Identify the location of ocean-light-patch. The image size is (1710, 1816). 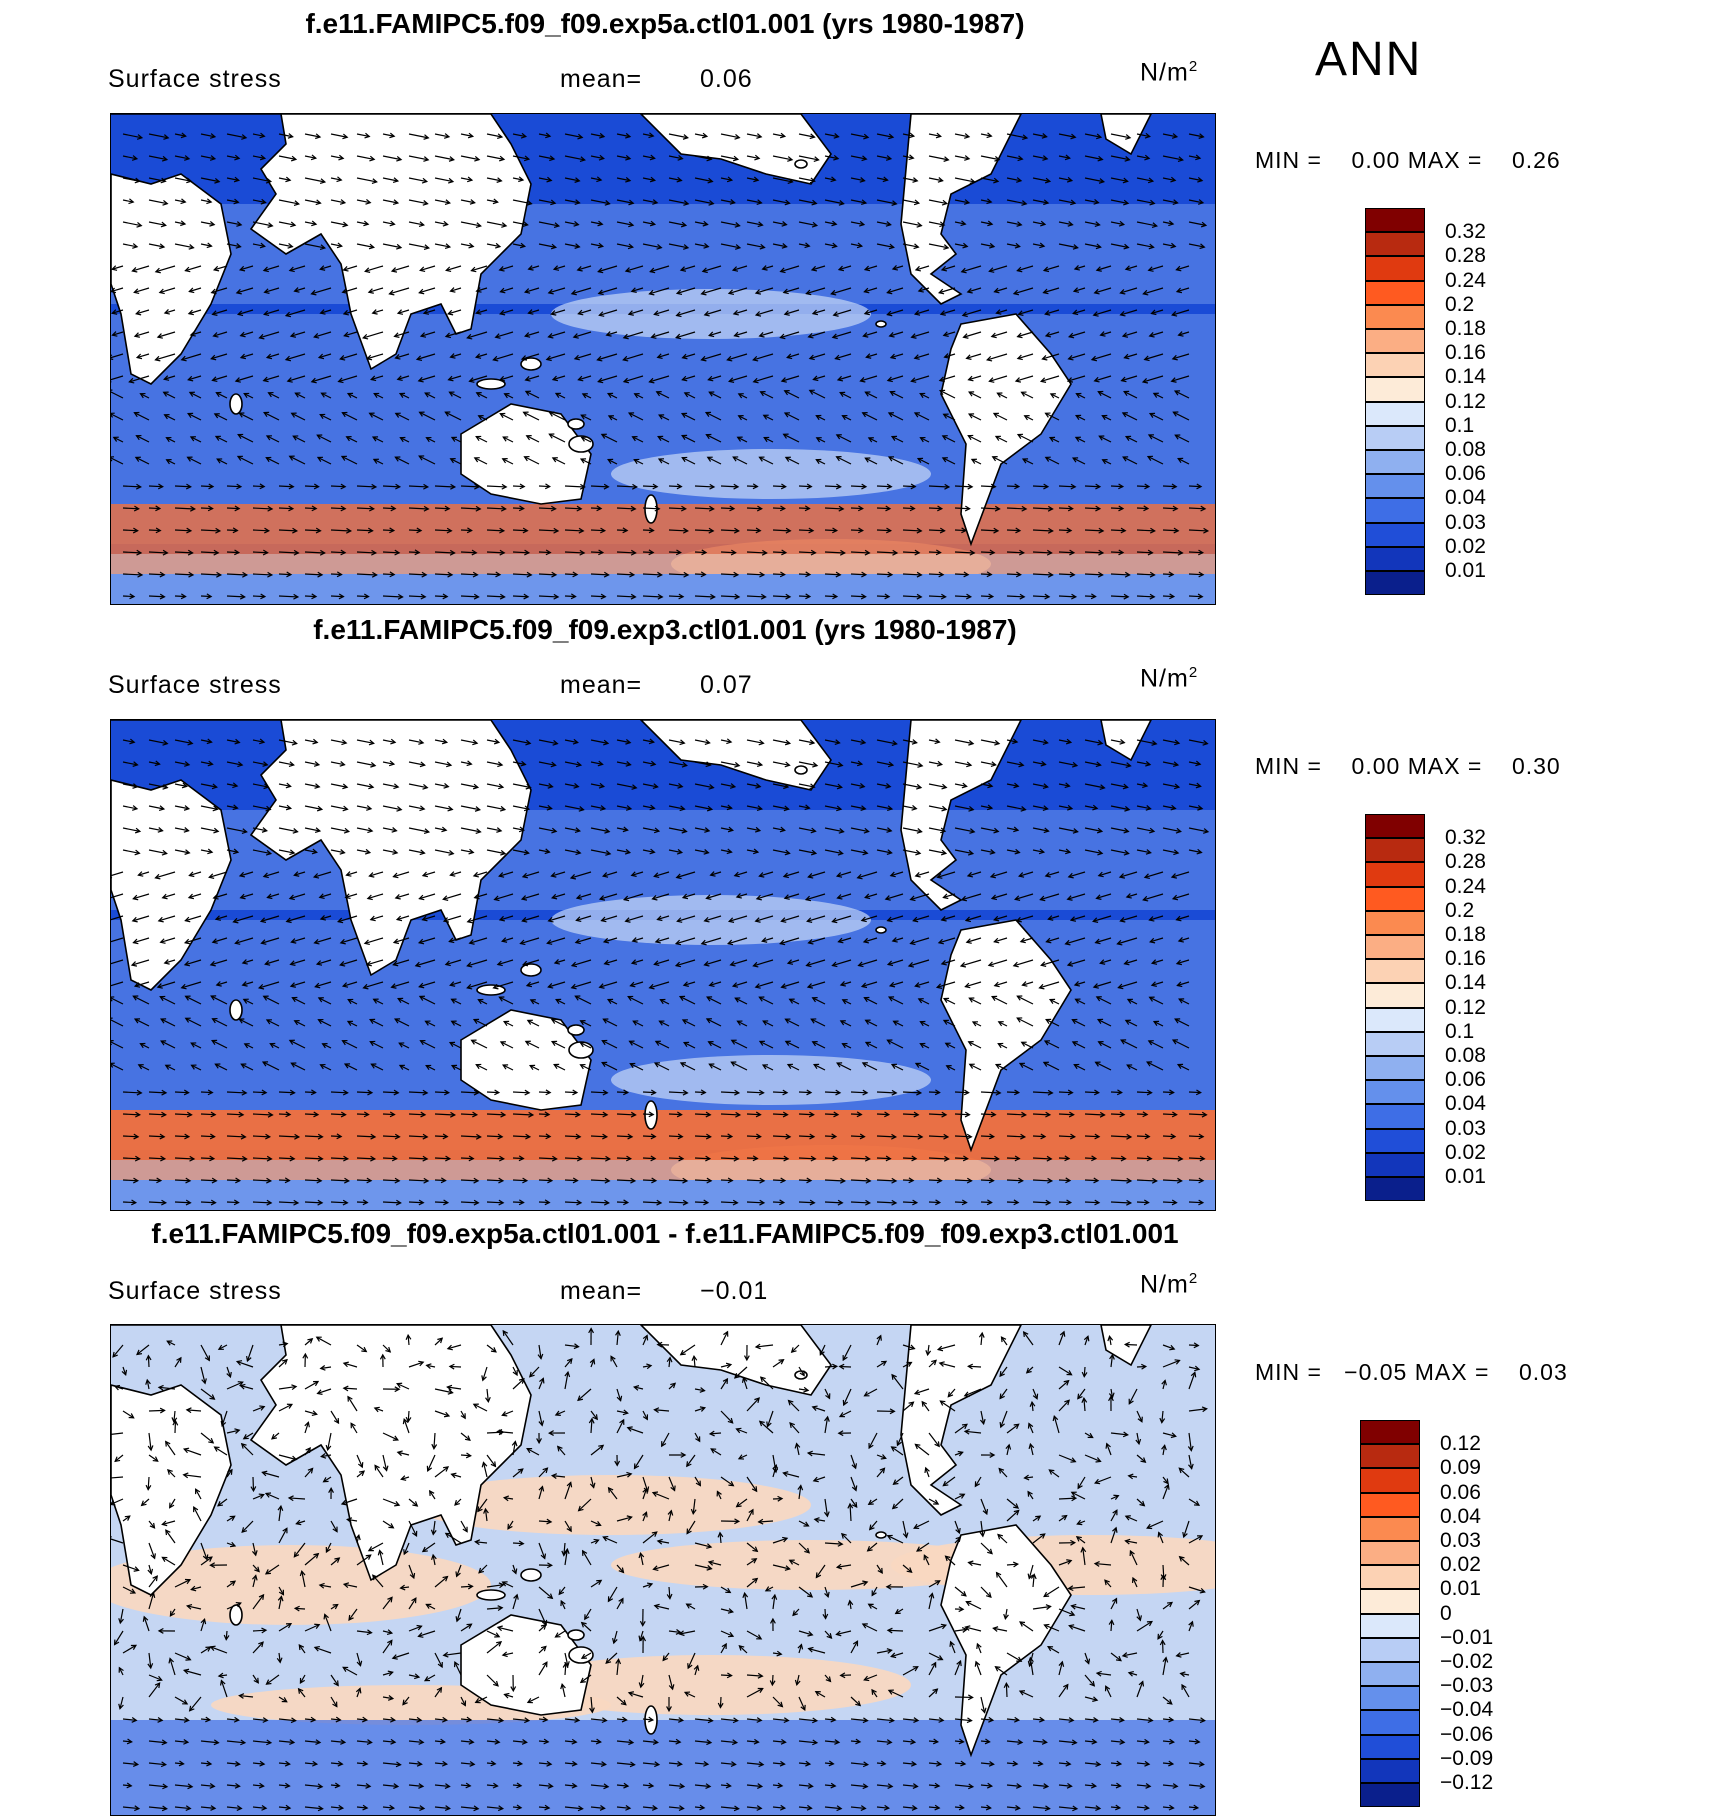
(771, 474).